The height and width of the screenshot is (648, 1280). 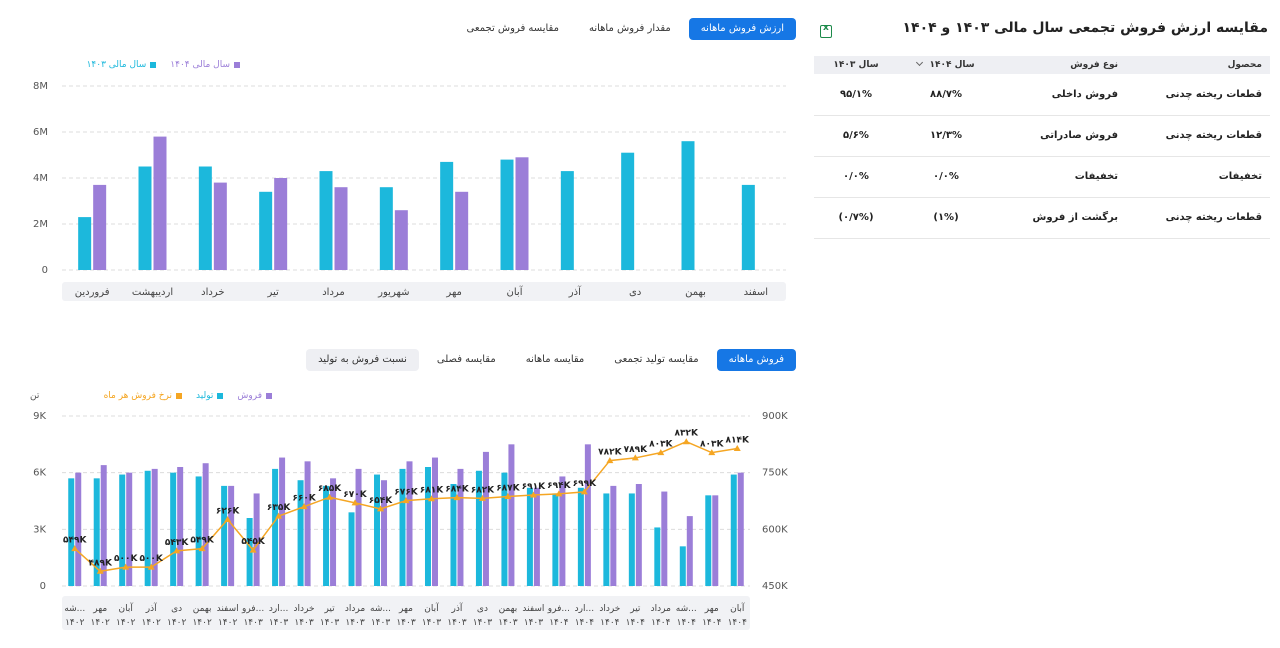 What do you see at coordinates (220, 396) in the screenshot?
I see `legend-swatch-cyan-icon` at bounding box center [220, 396].